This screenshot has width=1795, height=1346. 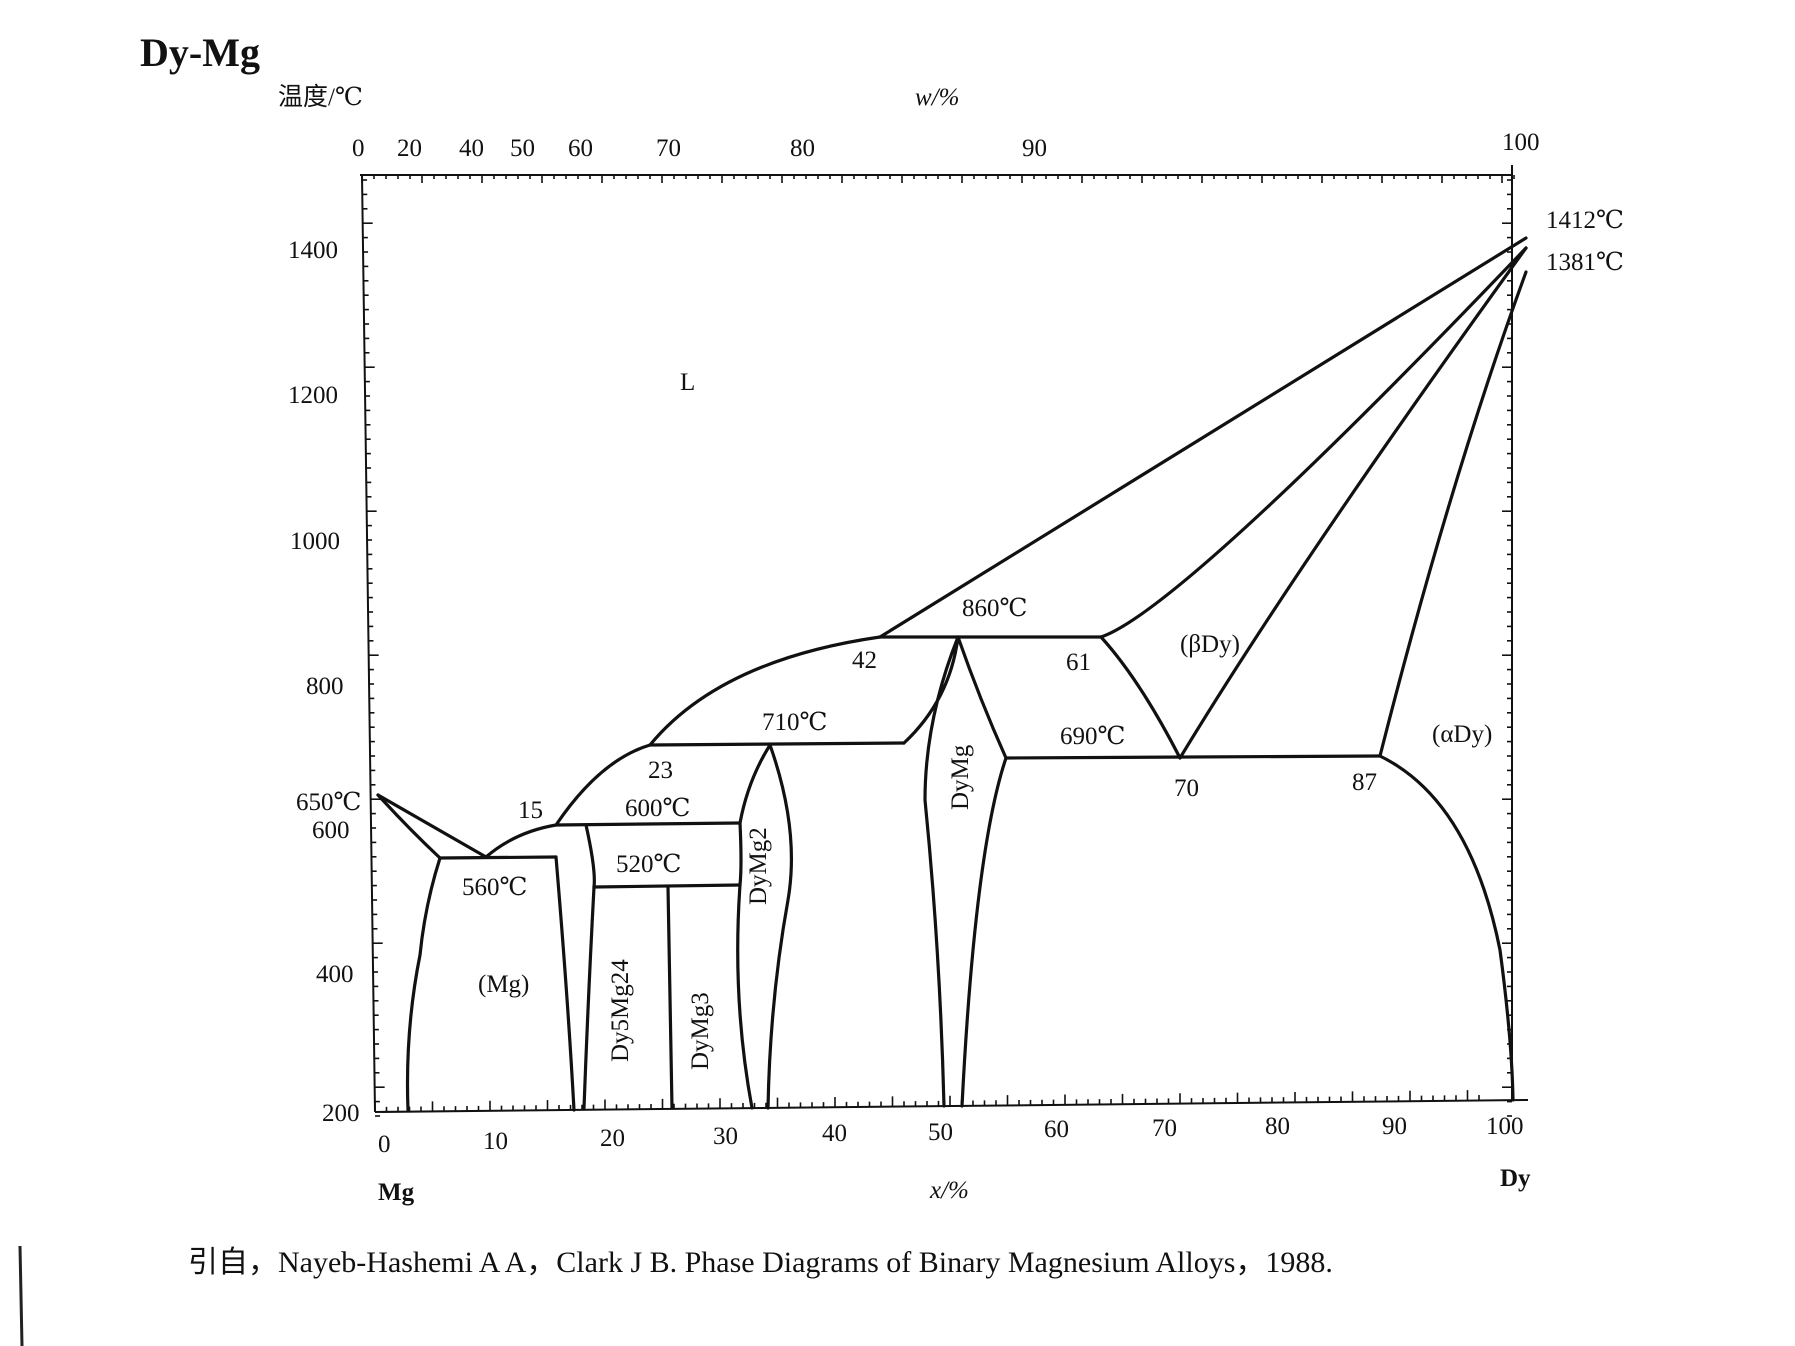 What do you see at coordinates (313, 250) in the screenshot?
I see `y-tick-label: 1400` at bounding box center [313, 250].